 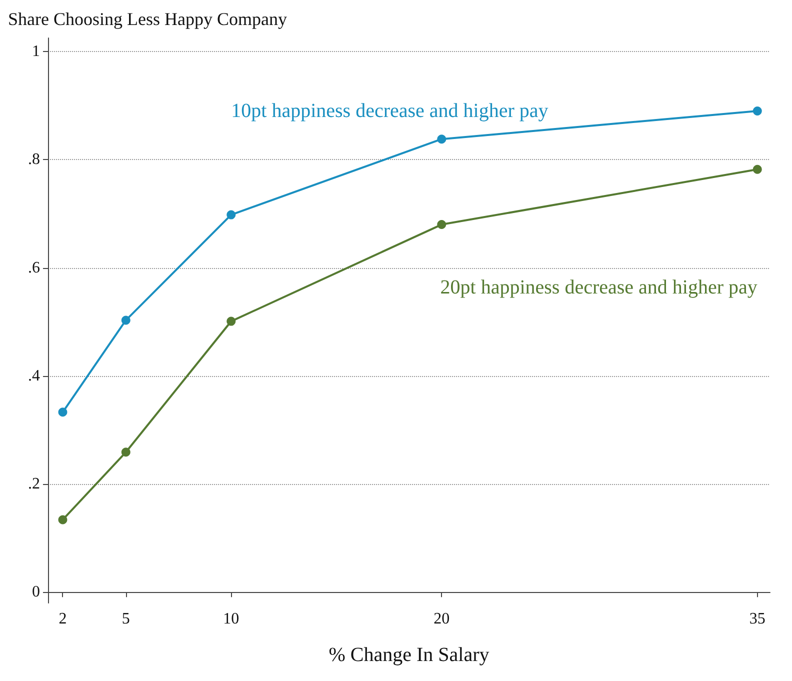 I want to click on series-label: 10pt happiness decrease and higher pay, so click(x=389, y=111).